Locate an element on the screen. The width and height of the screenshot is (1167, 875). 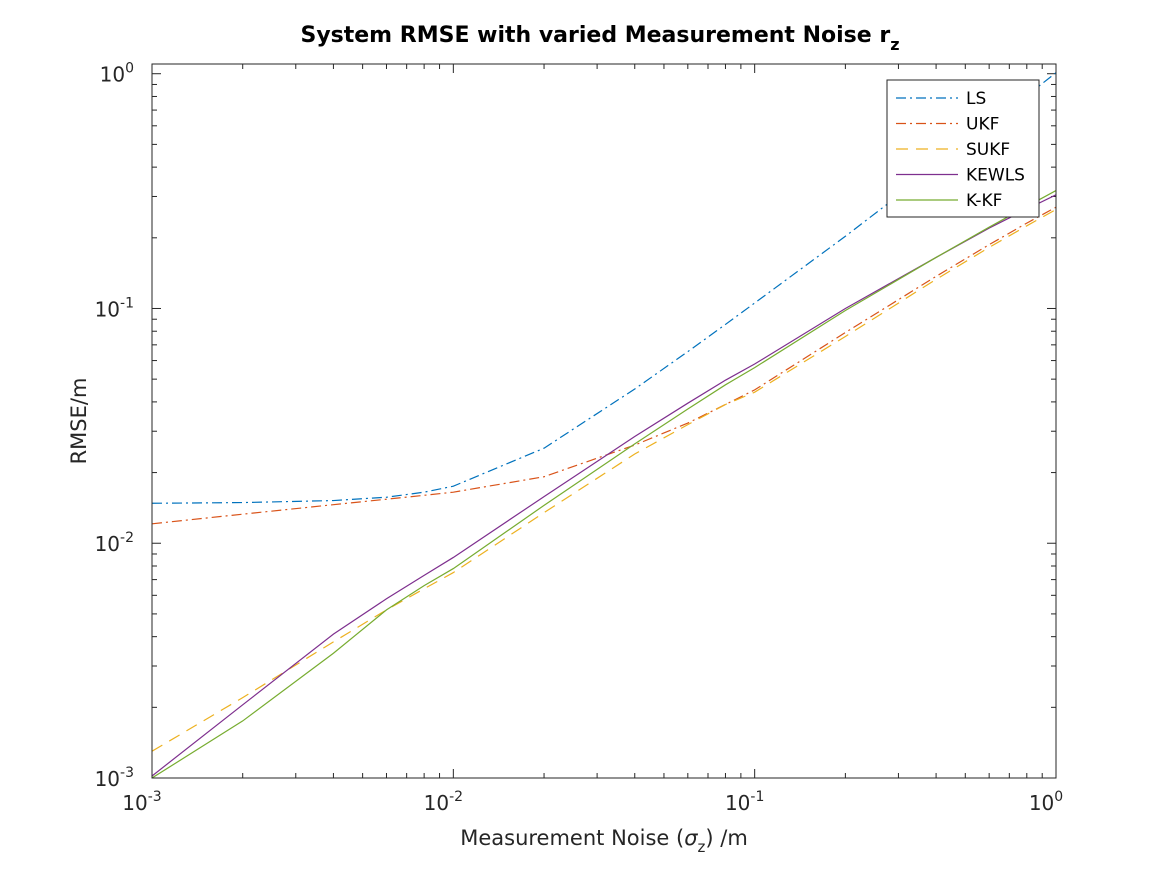
x-tick-label: 10⁻² is located at coordinates (443, 802).